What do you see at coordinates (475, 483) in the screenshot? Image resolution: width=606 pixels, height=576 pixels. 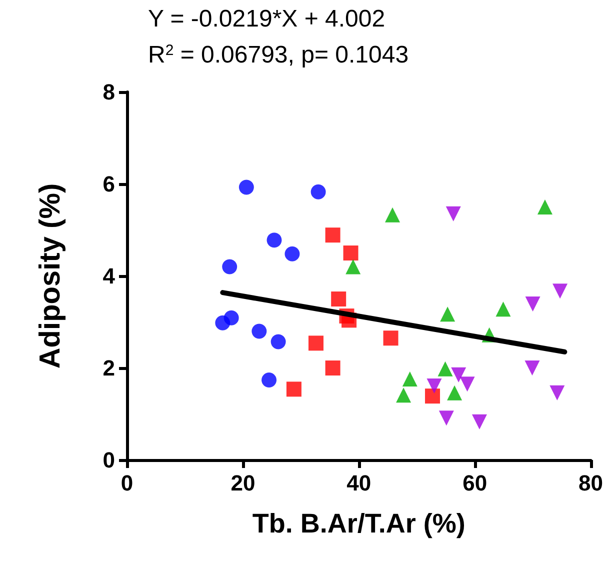 I see `x-tick-label: 60` at bounding box center [475, 483].